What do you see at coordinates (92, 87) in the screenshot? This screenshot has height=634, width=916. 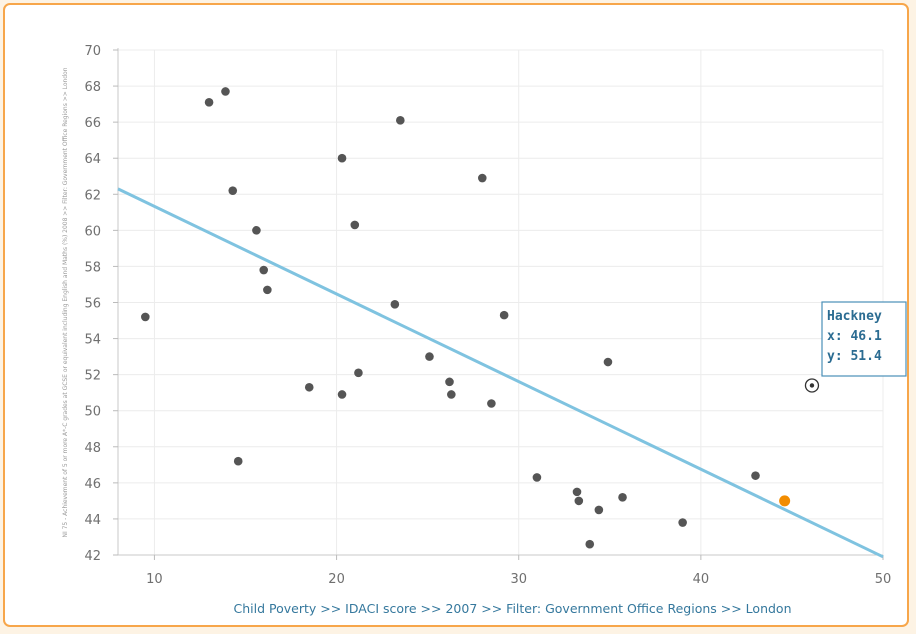 I see `y-tick-label: 68` at bounding box center [92, 87].